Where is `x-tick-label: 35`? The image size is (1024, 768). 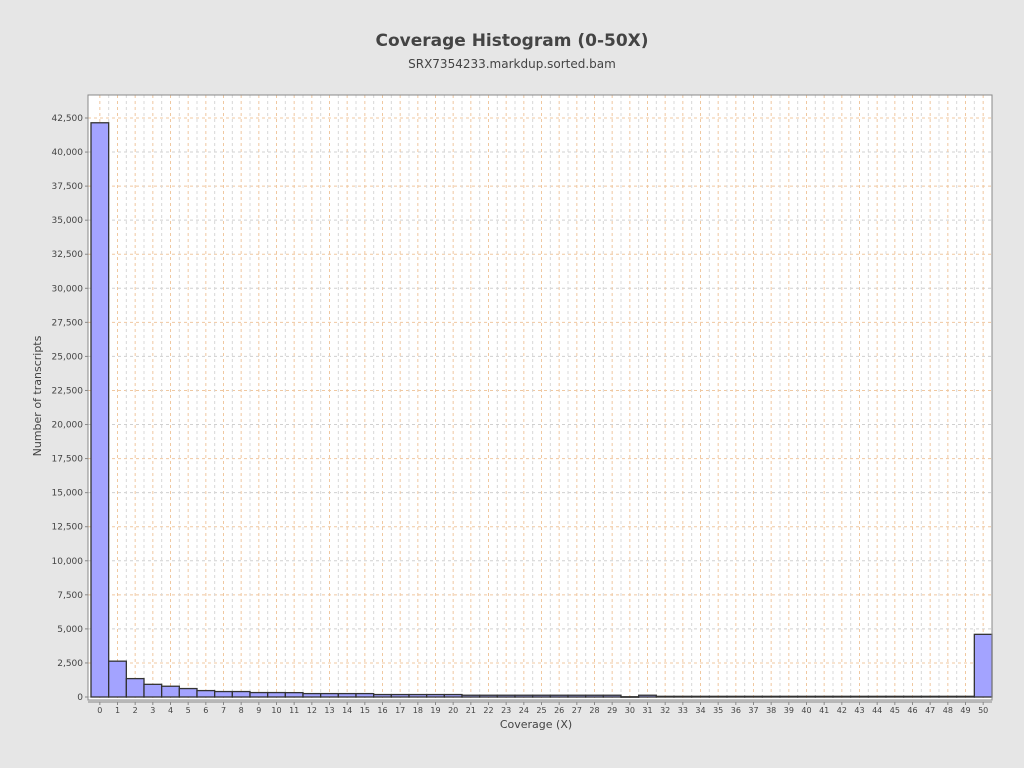
x-tick-label: 35 is located at coordinates (718, 710).